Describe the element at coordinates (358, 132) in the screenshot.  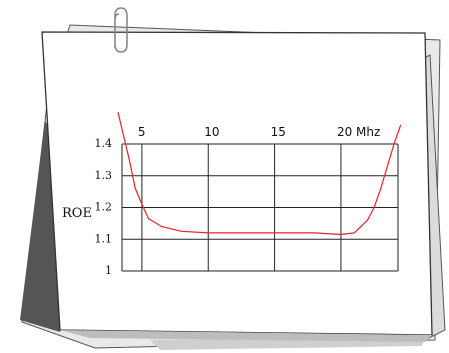
I see `x-tick-label: 20 Mhz` at that location.